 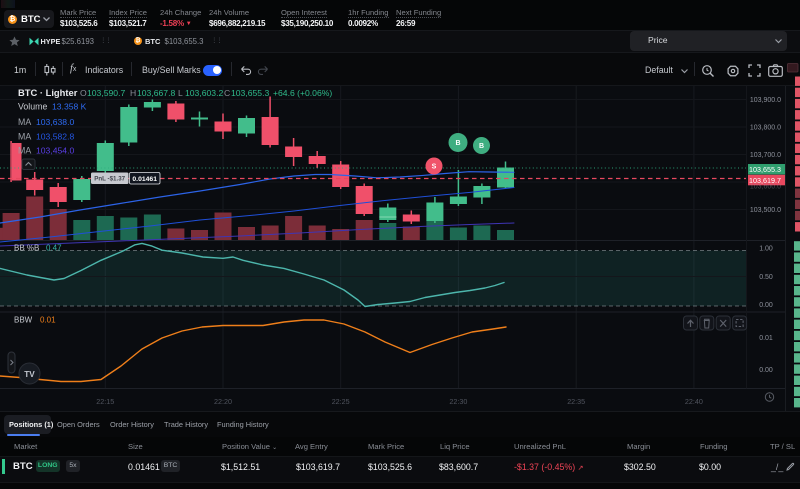 I want to click on svg-text: 13.358 K, so click(x=69, y=107).